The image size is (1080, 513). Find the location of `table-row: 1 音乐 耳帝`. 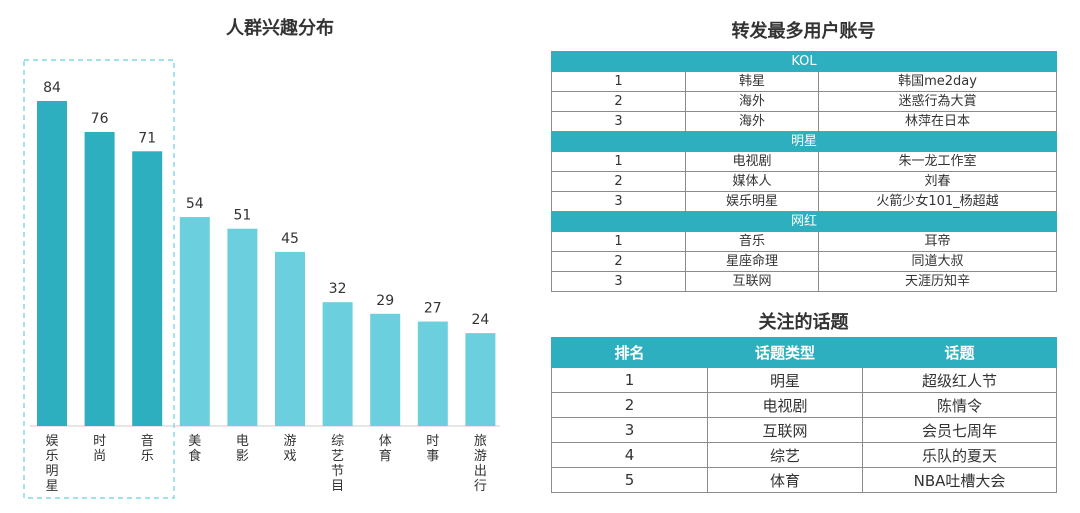

table-row: 1 音乐 耳帝 is located at coordinates (804, 241).